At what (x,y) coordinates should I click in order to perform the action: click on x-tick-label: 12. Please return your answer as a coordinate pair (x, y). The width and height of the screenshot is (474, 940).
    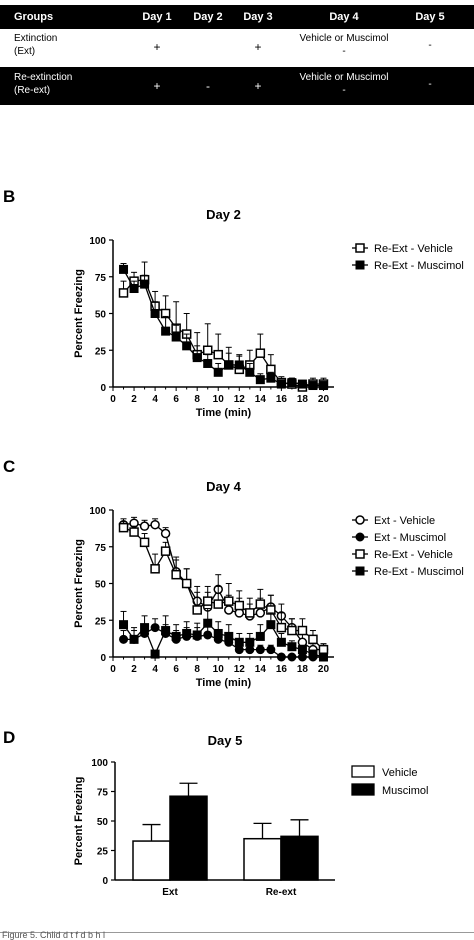
    Looking at the image, I should click on (240, 399).